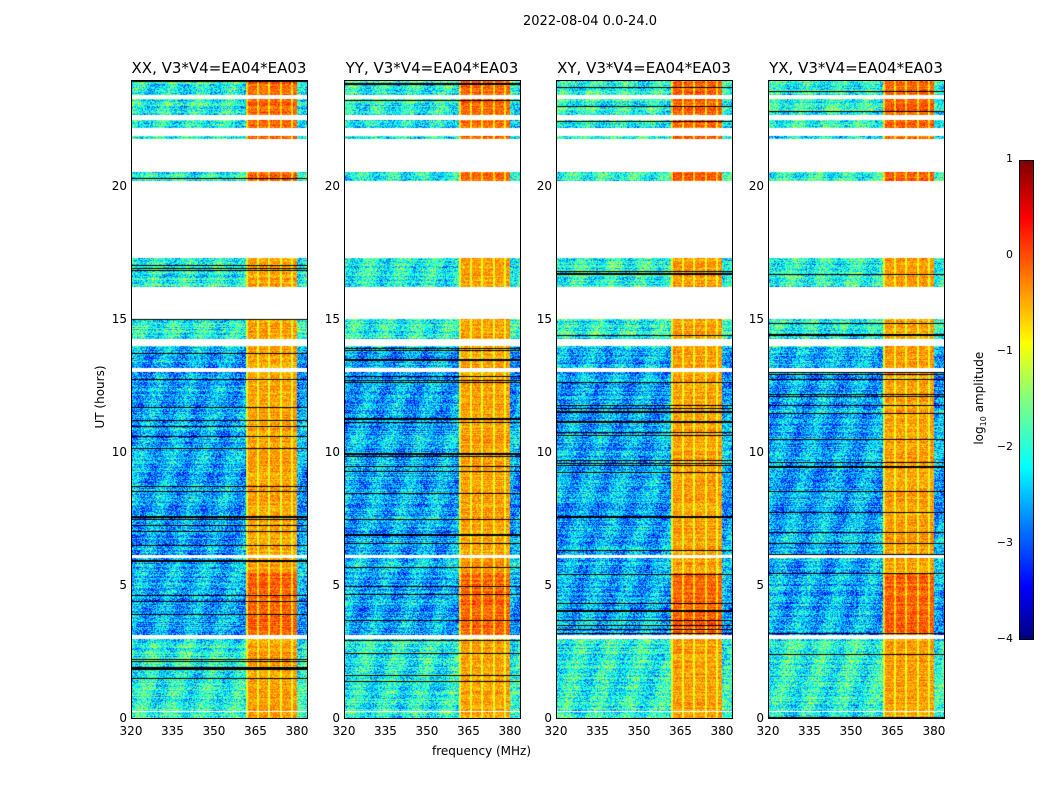 Image resolution: width=1050 pixels, height=800 pixels. Describe the element at coordinates (1009, 254) in the screenshot. I see `colorbar-tick-label: 0` at that location.